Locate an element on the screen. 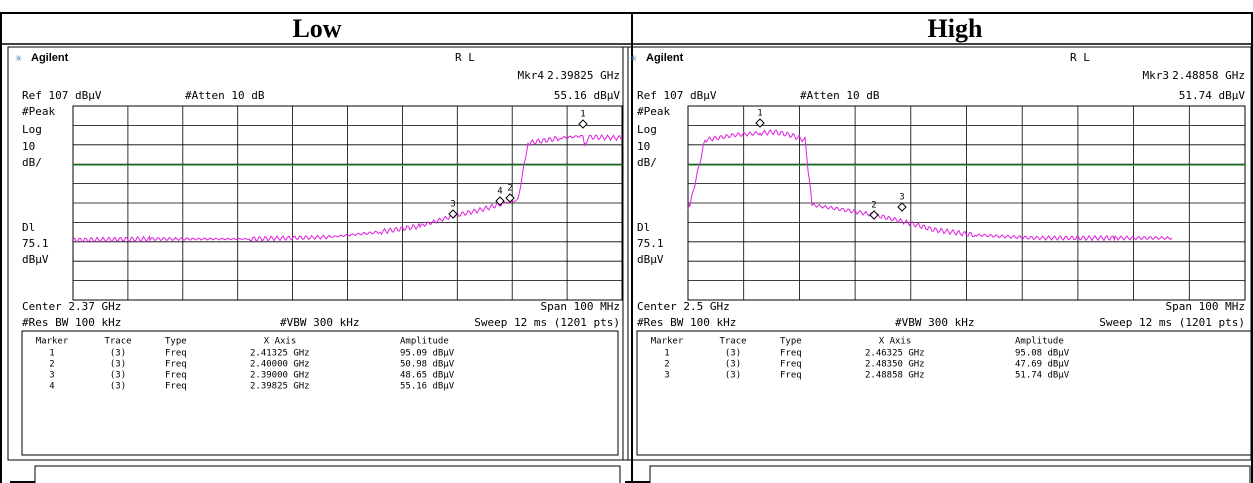  table-cell: 48.65 dBµV is located at coordinates (427, 376).